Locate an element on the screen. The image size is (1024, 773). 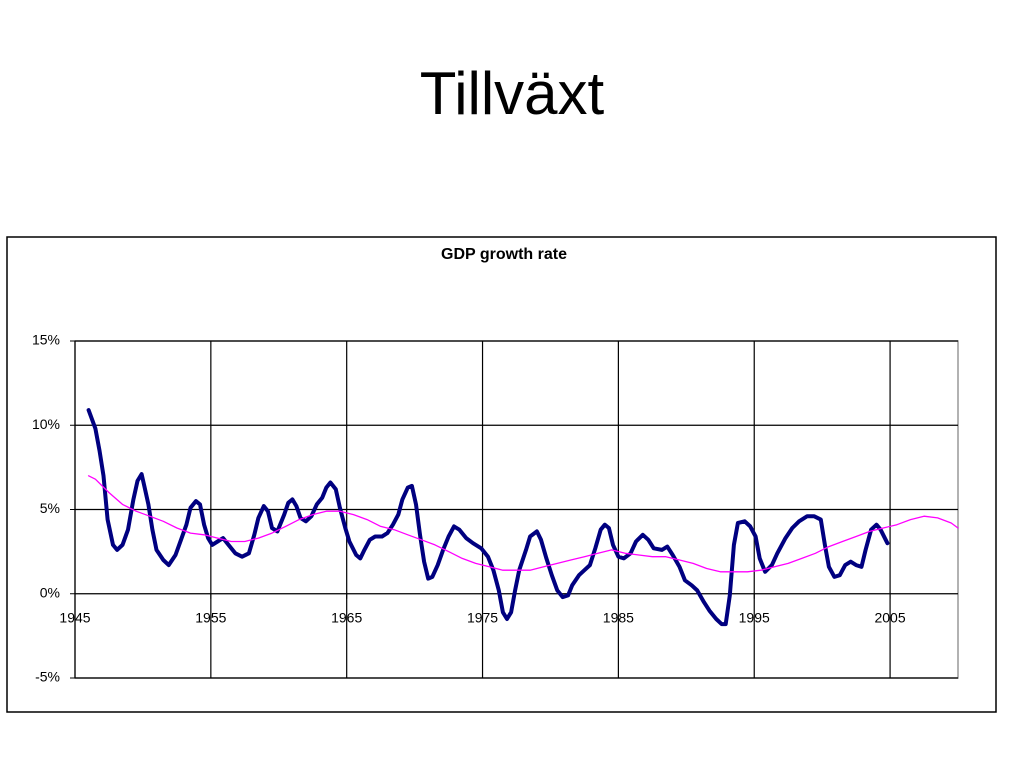
chart-title: GDP growth rate is located at coordinates (504, 254).